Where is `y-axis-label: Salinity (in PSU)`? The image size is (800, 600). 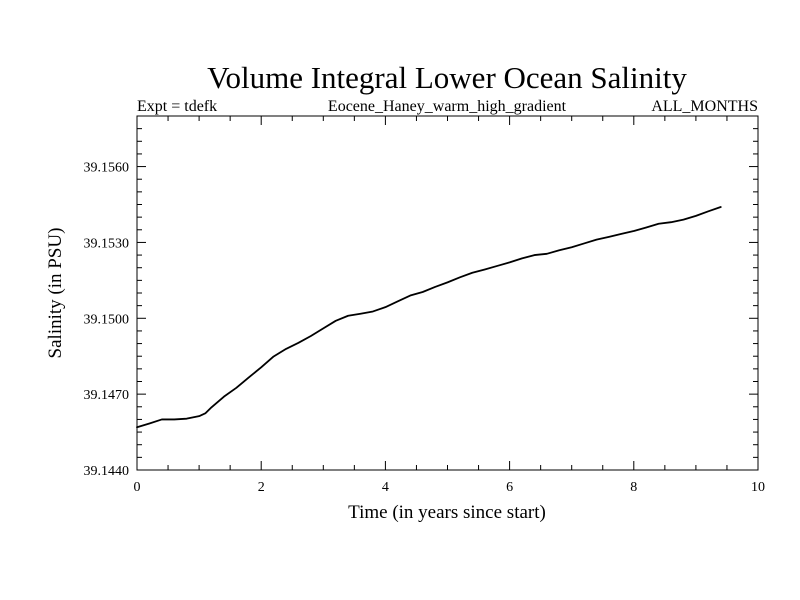
y-axis-label: Salinity (in PSU) is located at coordinates (55, 293).